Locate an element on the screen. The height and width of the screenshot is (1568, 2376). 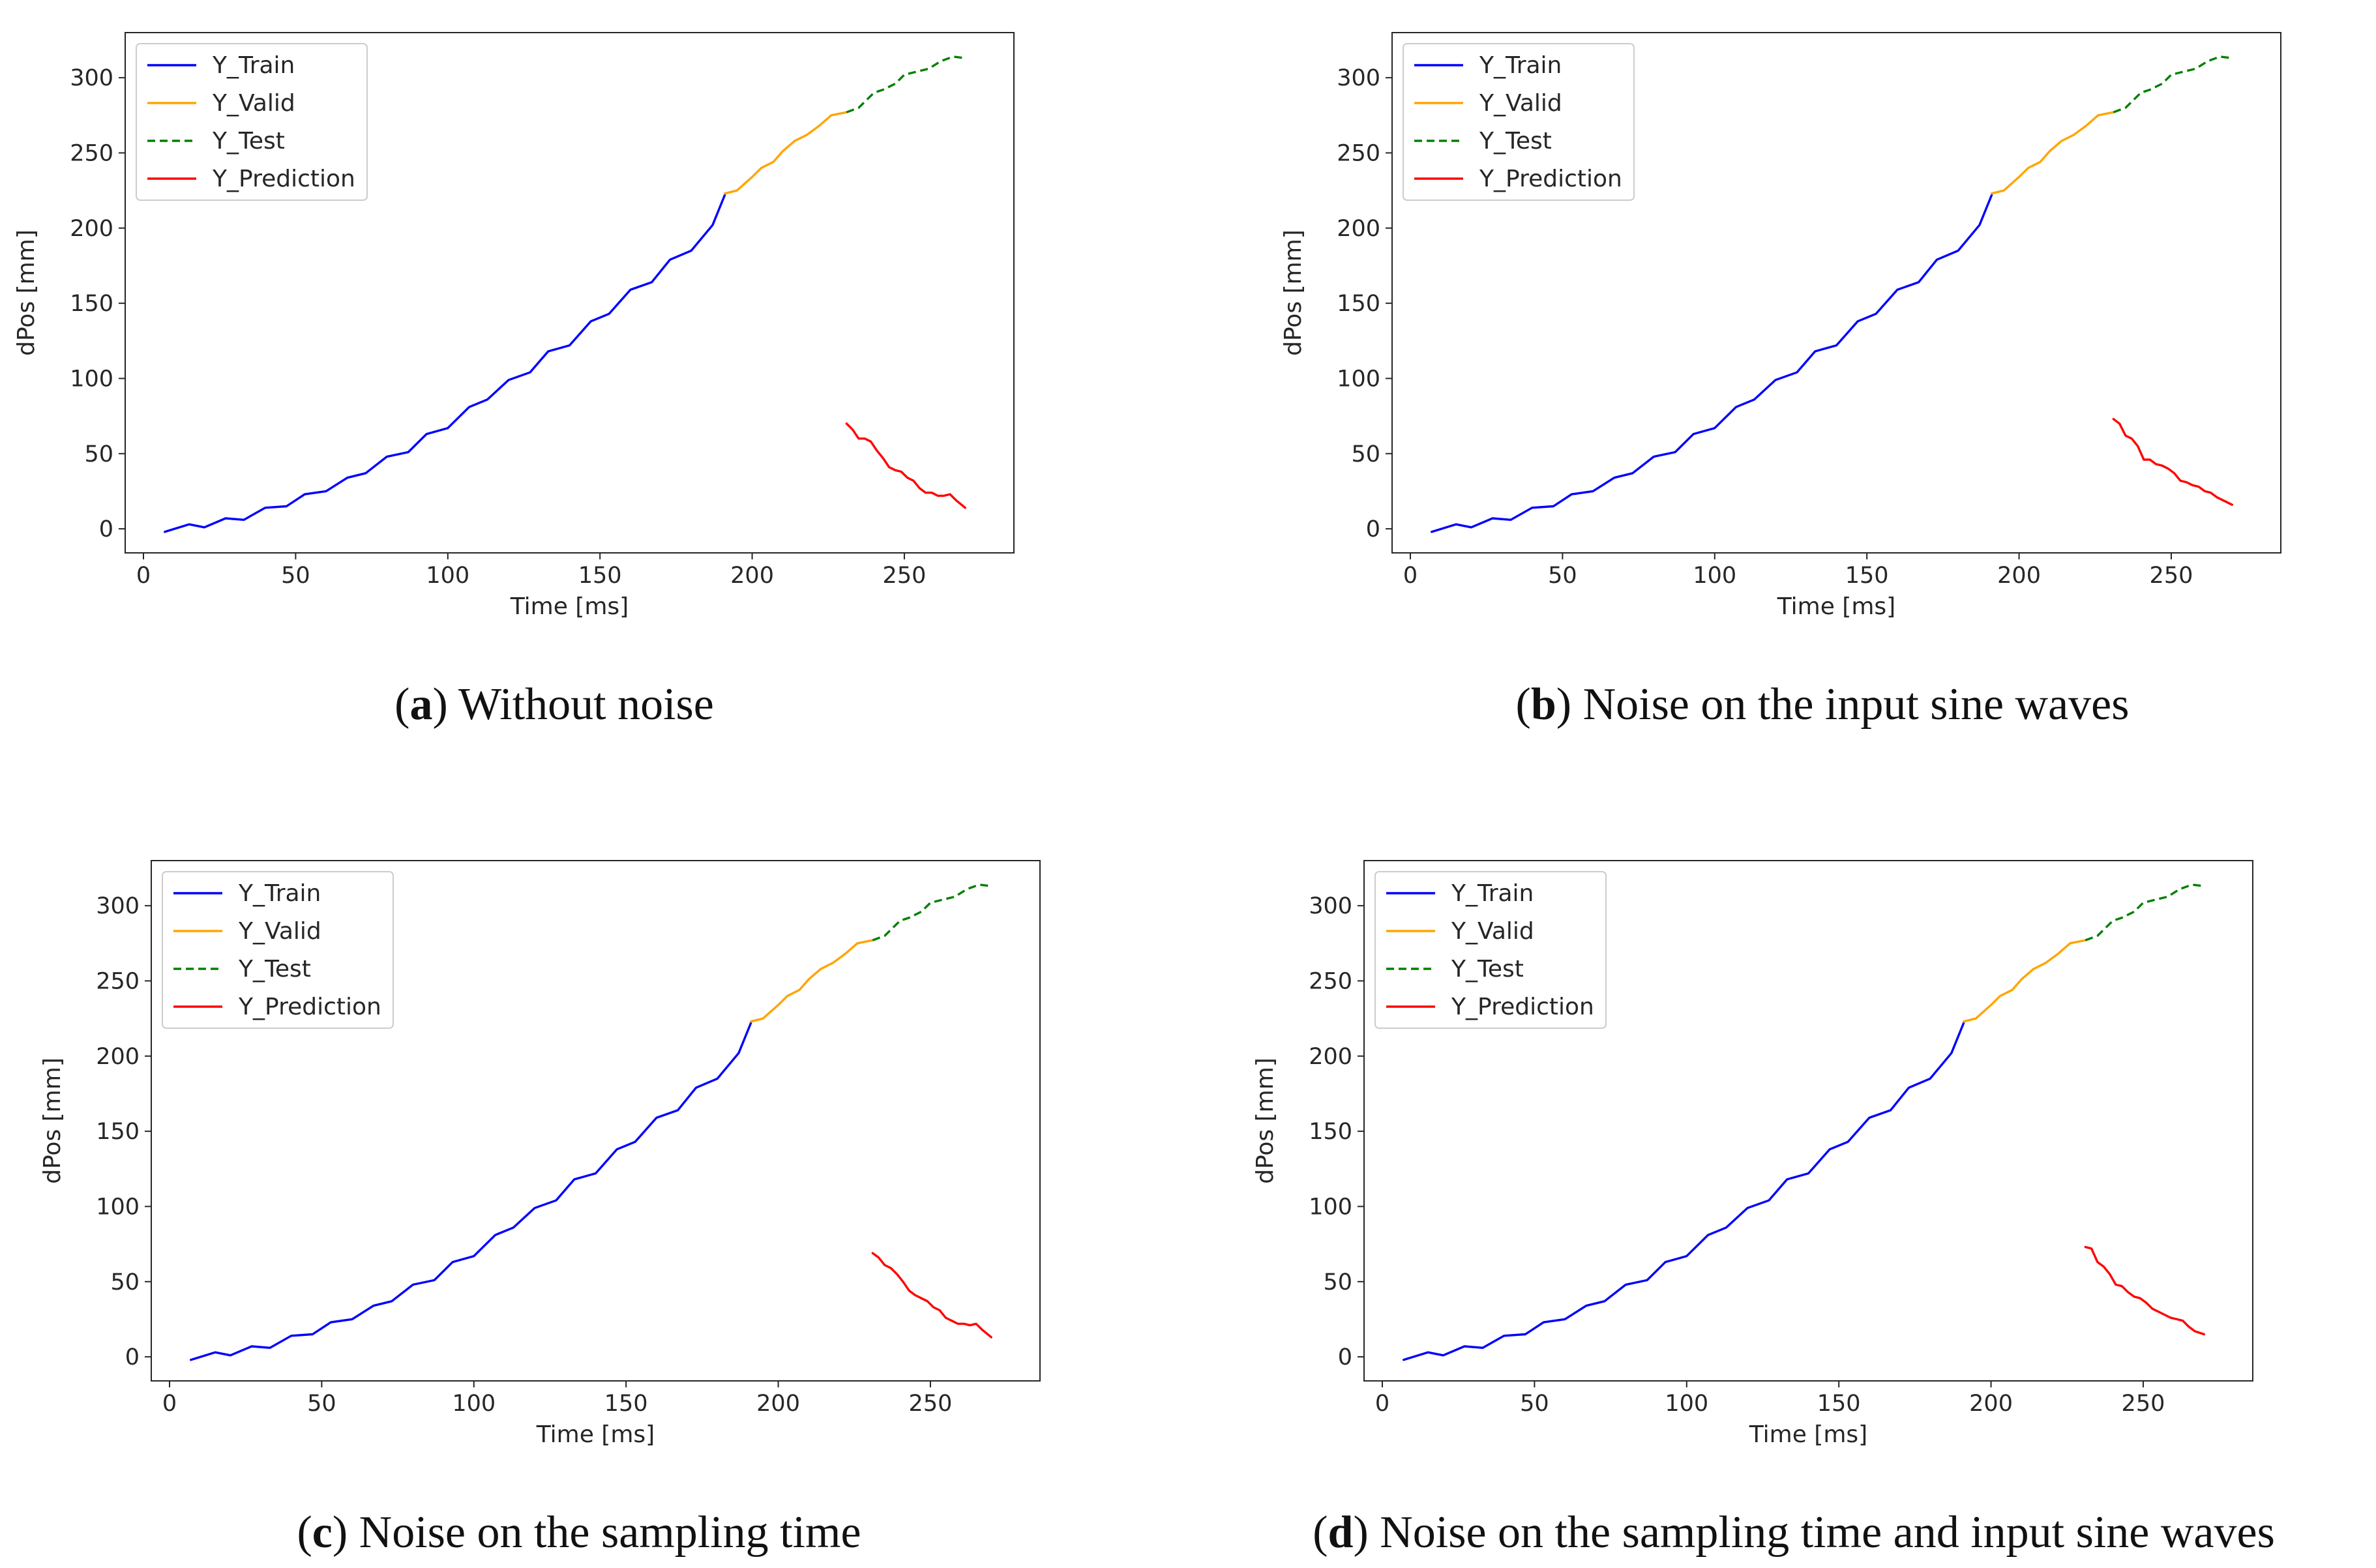
panel-caption: (c) Noise on the sampling time is located at coordinates (579, 1533).